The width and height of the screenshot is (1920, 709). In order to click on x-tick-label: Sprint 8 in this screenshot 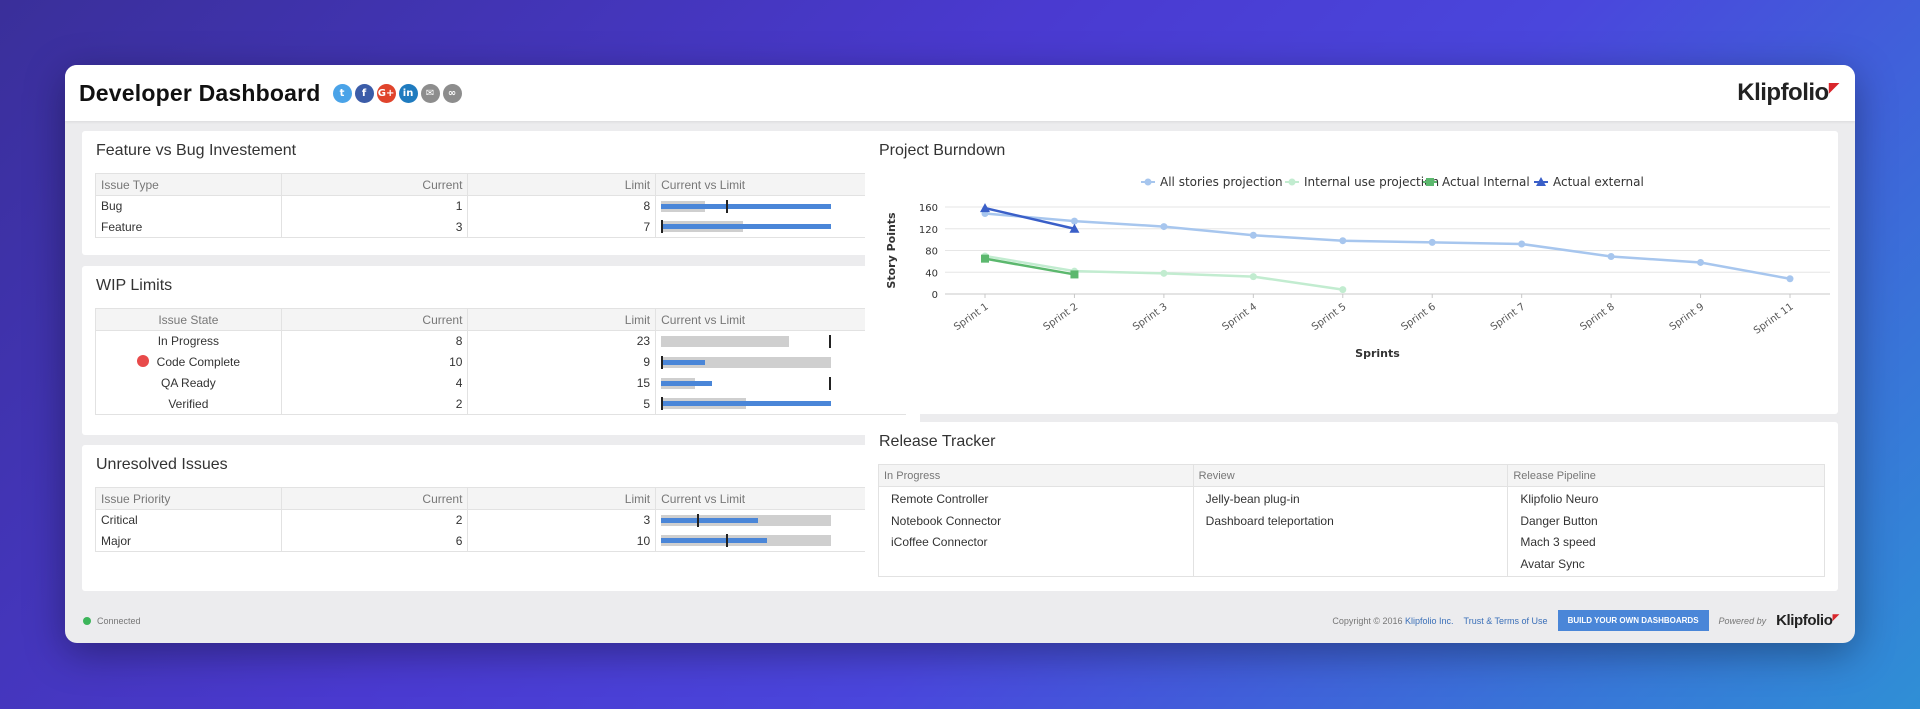, I will do `click(1597, 317)`.